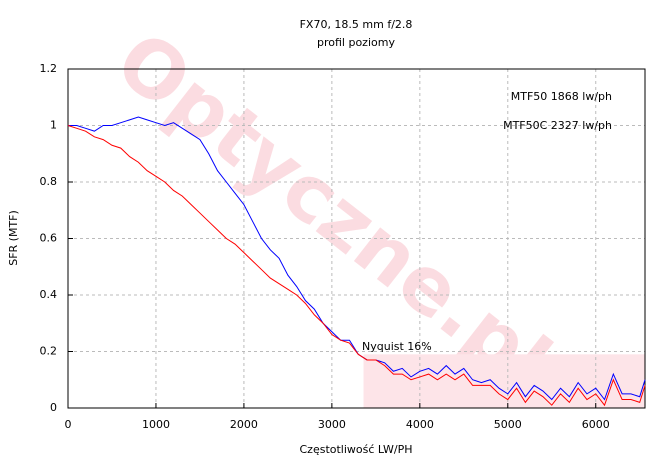  What do you see at coordinates (561, 96) in the screenshot?
I see `annotation: MTF50 1868 lw/ph` at bounding box center [561, 96].